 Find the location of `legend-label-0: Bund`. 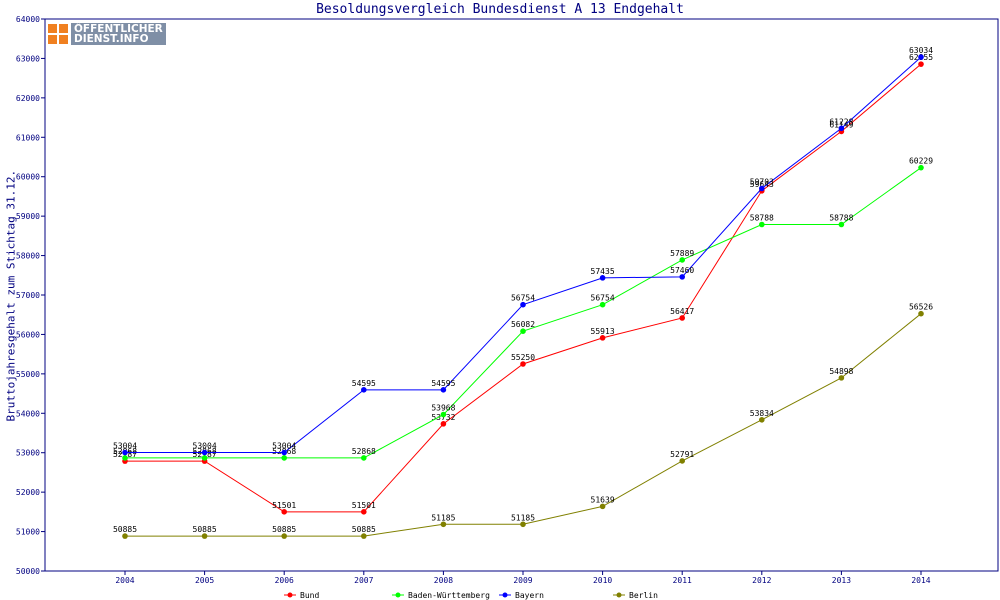

legend-label-0: Bund is located at coordinates (309, 595).